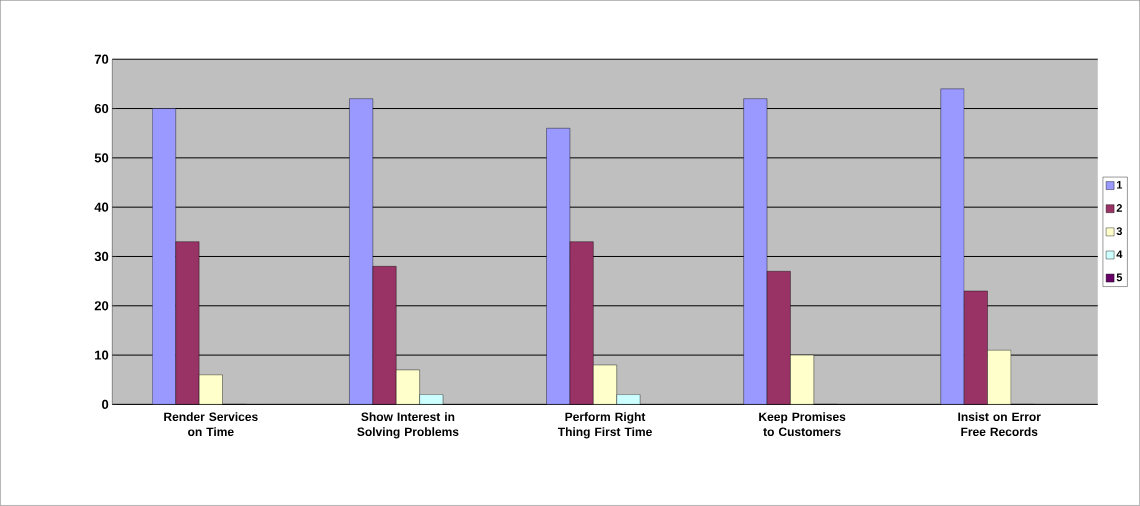 Image resolution: width=1140 pixels, height=506 pixels. What do you see at coordinates (101, 306) in the screenshot?
I see `y-tick-label: 20` at bounding box center [101, 306].